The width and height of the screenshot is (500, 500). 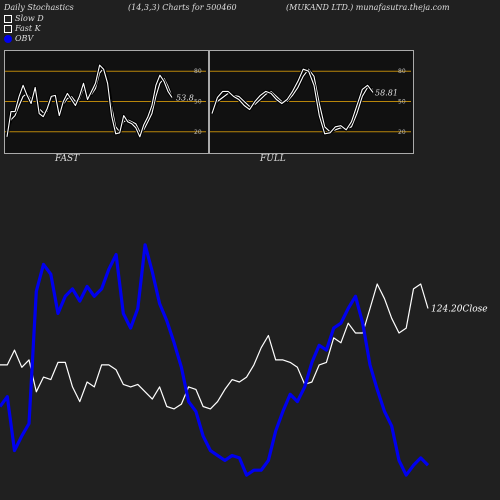 I want to click on legend-item-obv: OBV, so click(x=18, y=38).